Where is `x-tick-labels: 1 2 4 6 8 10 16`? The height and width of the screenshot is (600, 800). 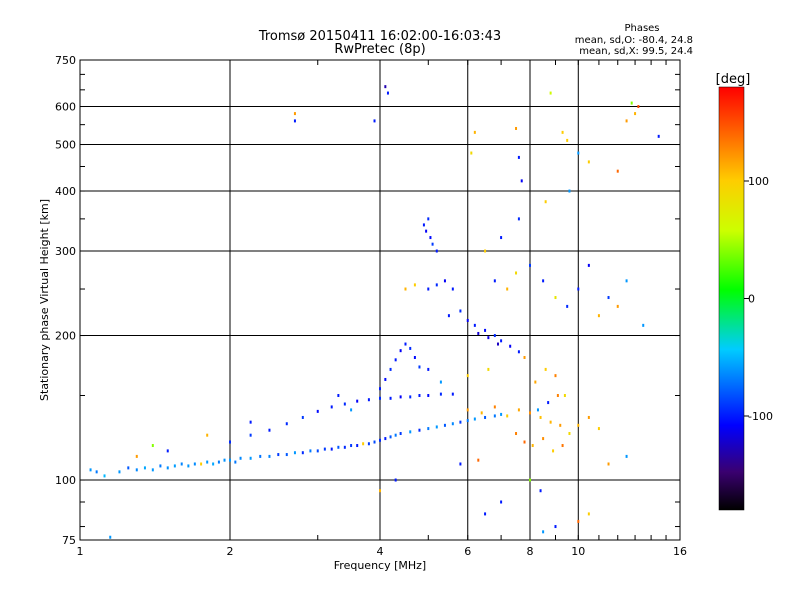
x-tick-labels: 1 2 4 6 8 10 16 is located at coordinates (382, 551).